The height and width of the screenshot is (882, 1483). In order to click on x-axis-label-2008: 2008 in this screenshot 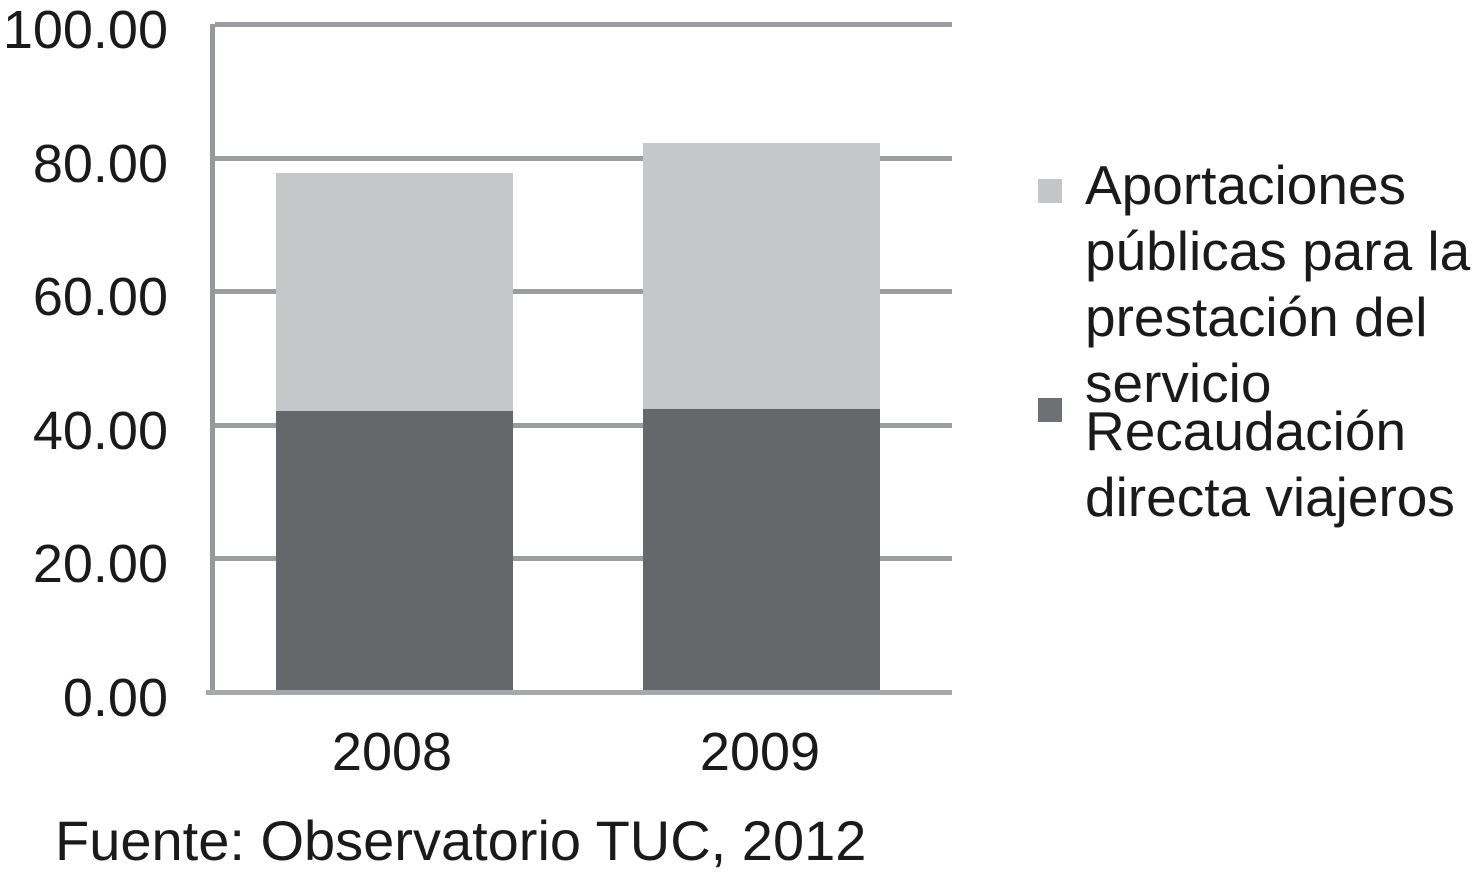, I will do `click(392, 752)`.